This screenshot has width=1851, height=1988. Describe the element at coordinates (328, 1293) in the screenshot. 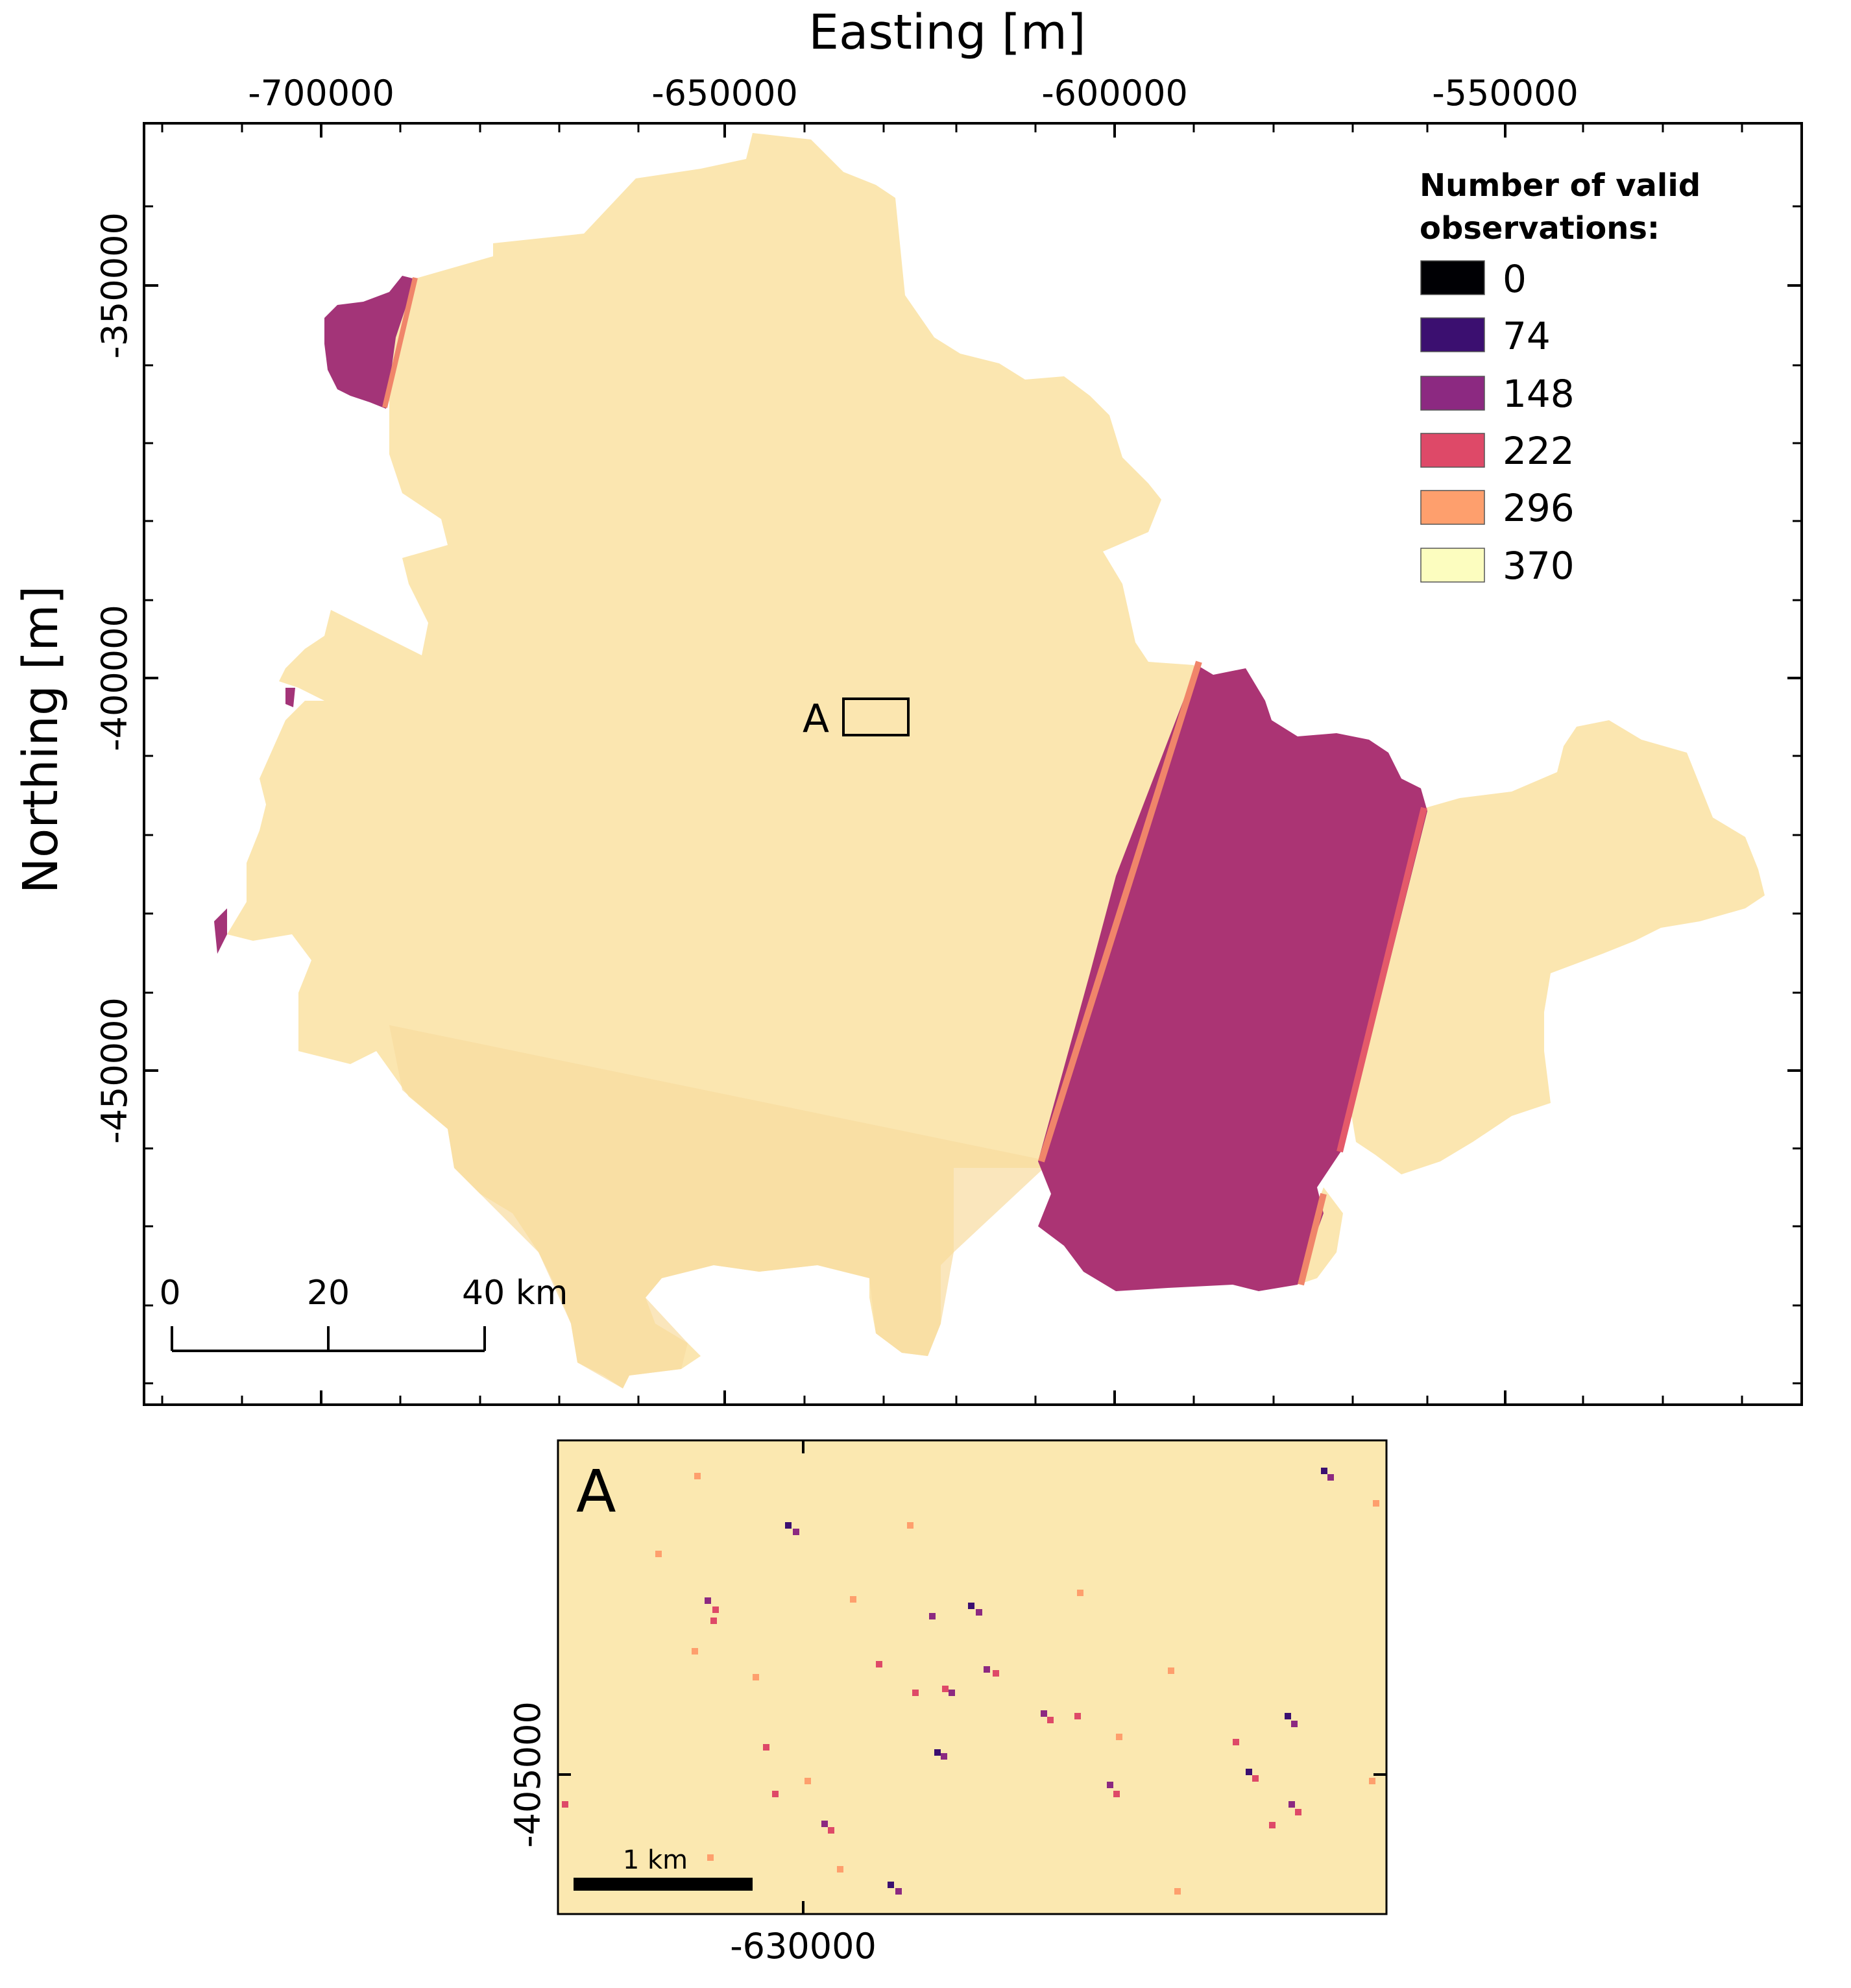

I see `scalebar-label: 20` at that location.